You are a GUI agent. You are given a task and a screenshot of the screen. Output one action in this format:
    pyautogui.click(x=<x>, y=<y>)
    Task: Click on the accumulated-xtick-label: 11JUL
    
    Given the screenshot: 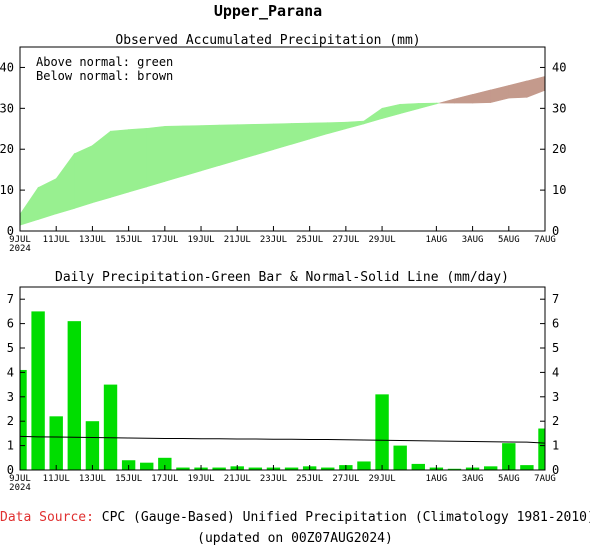 What is the action you would take?
    pyautogui.click(x=56, y=240)
    